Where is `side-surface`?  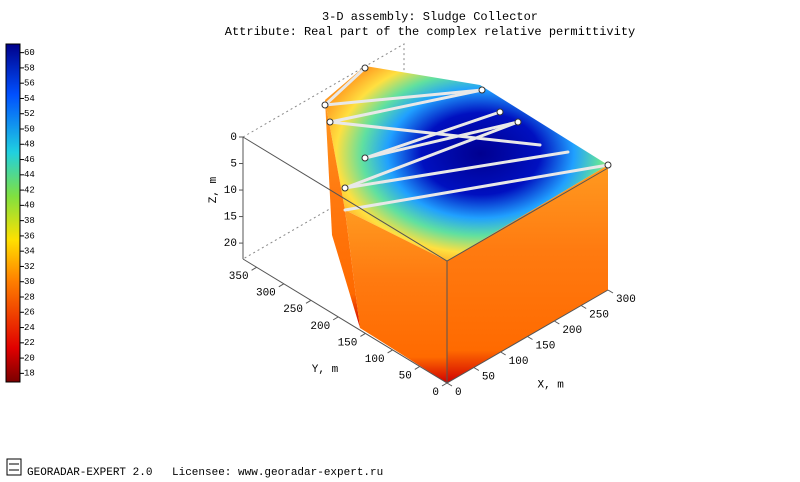
side-surface is located at coordinates (342, 214).